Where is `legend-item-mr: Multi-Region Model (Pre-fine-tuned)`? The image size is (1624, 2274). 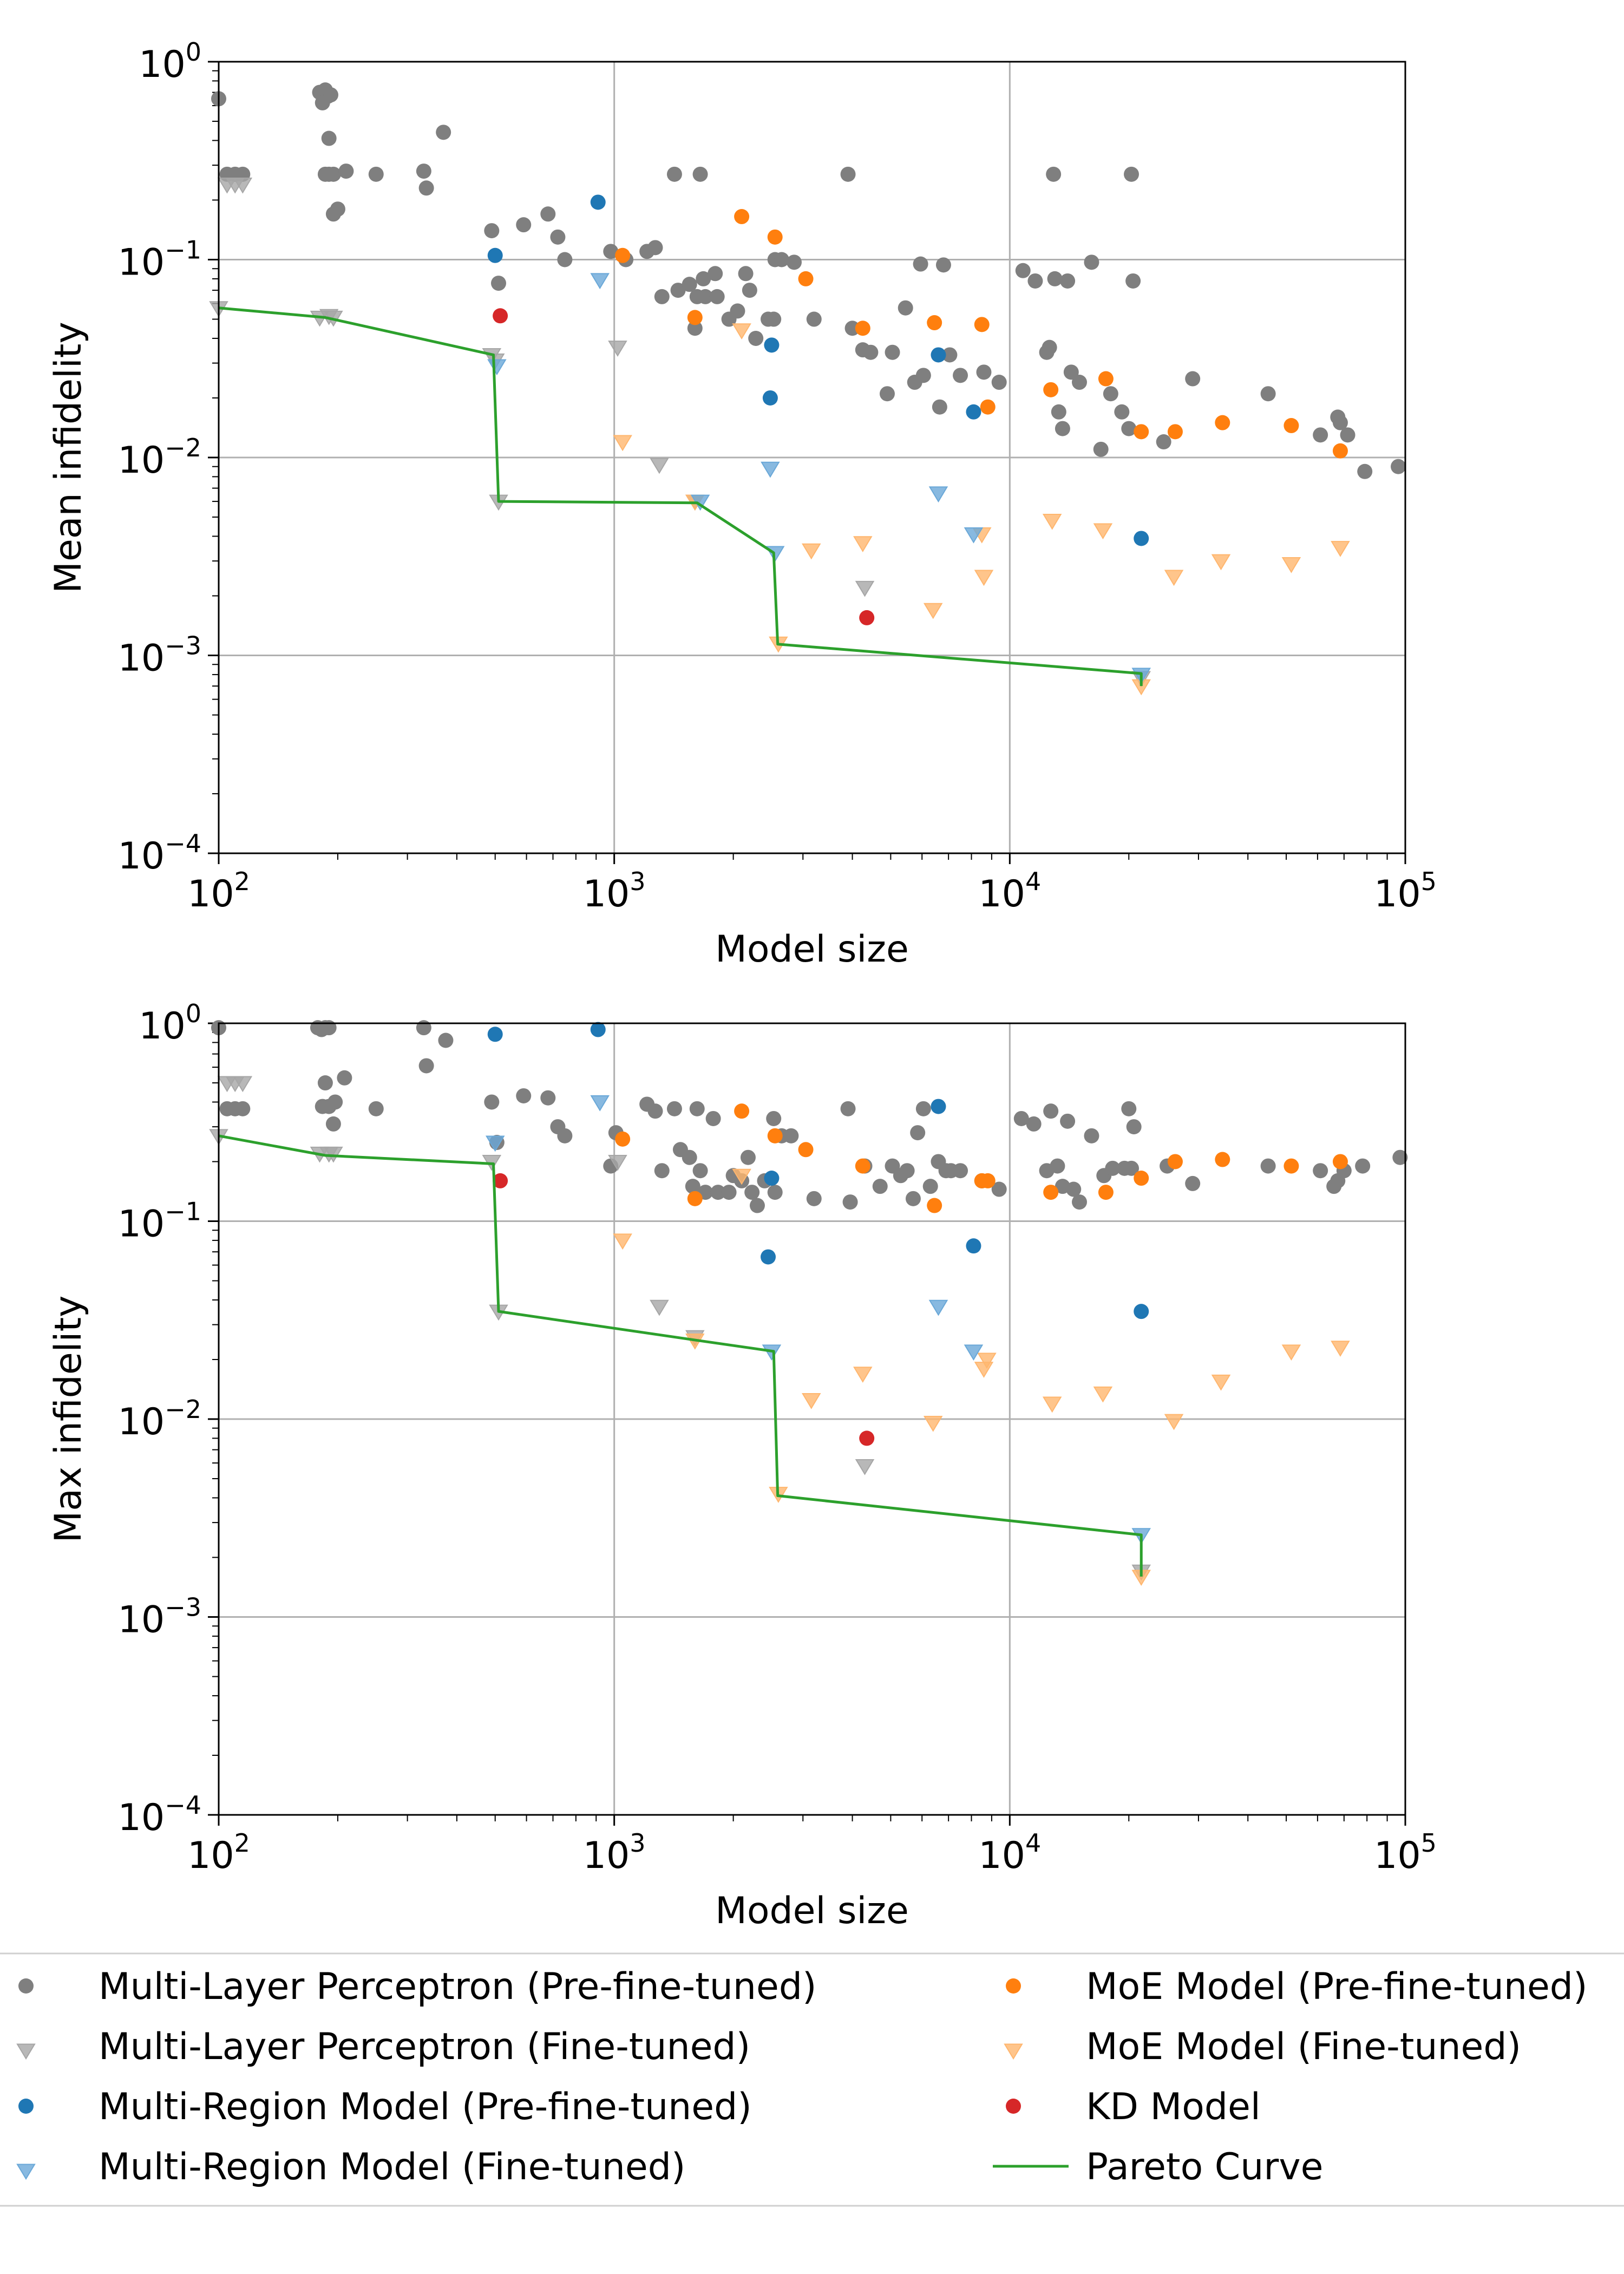 legend-item-mr: Multi-Region Model (Pre-fine-tuned) is located at coordinates (385, 2107).